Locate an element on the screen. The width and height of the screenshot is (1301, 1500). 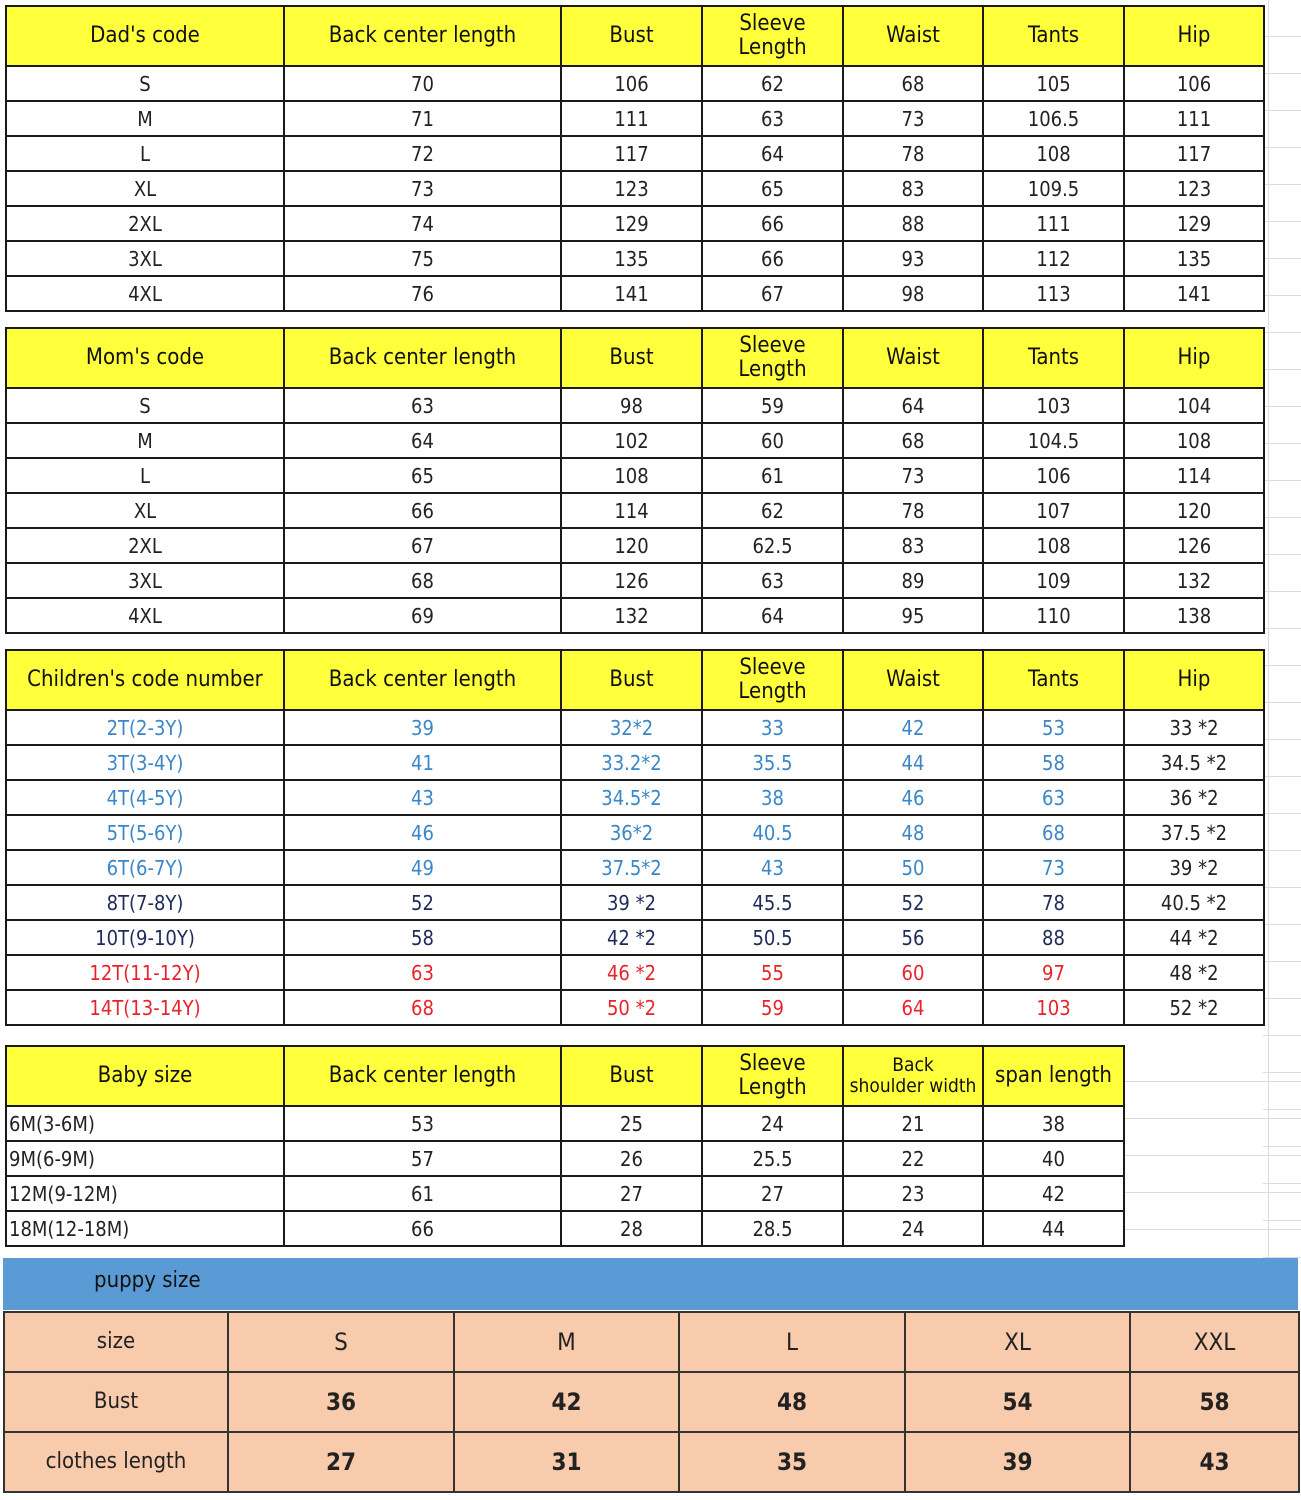
size-label-cell: 6T(6-7Y) is located at coordinates (145, 867).